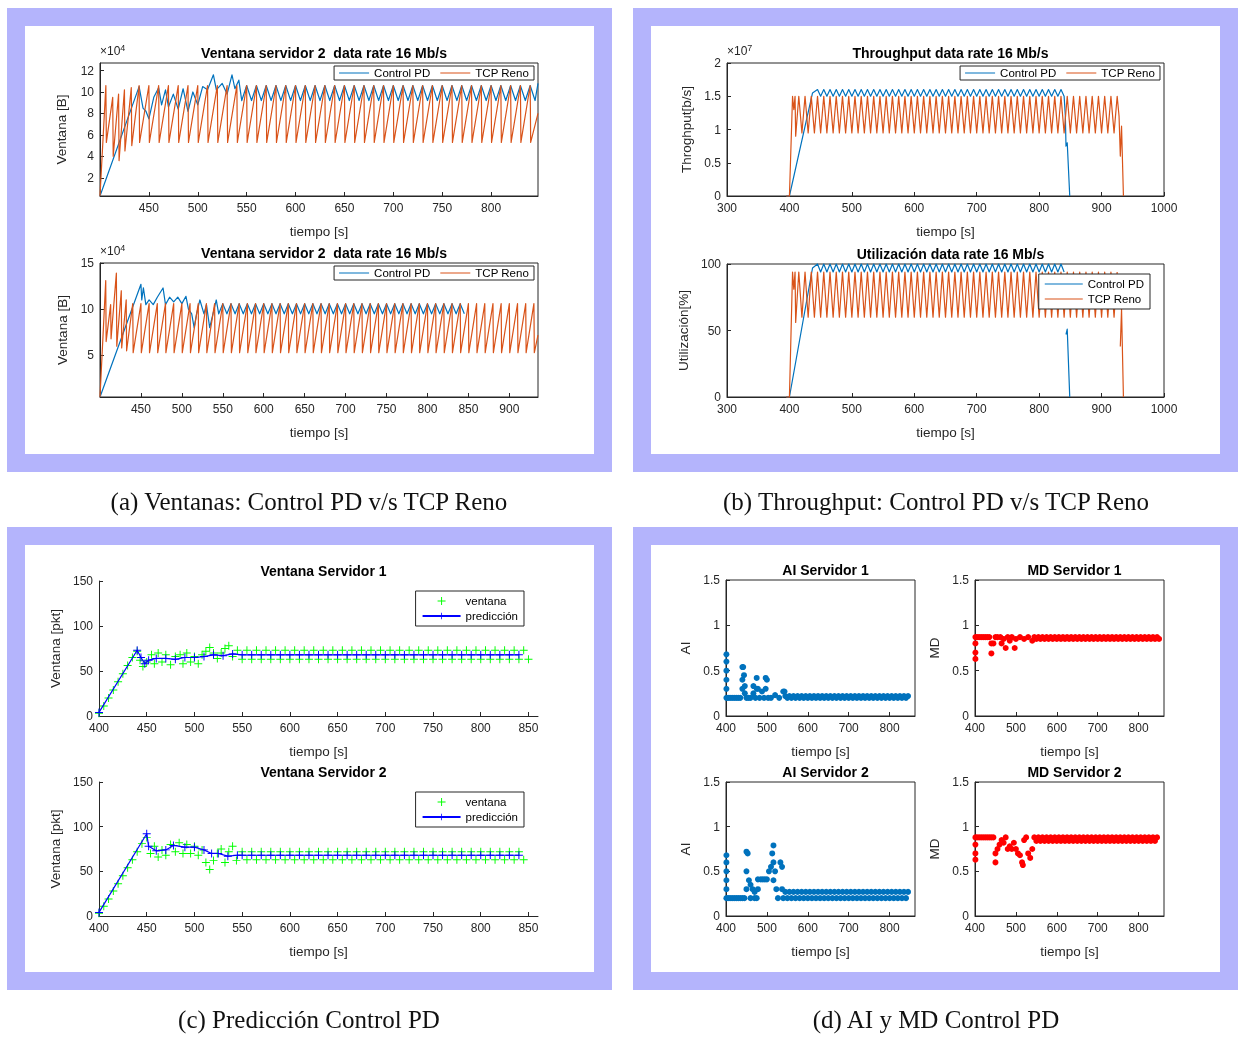 This screenshot has height=1039, width=1238. What do you see at coordinates (955, 146) in the screenshot?
I see `line-series` at bounding box center [955, 146].